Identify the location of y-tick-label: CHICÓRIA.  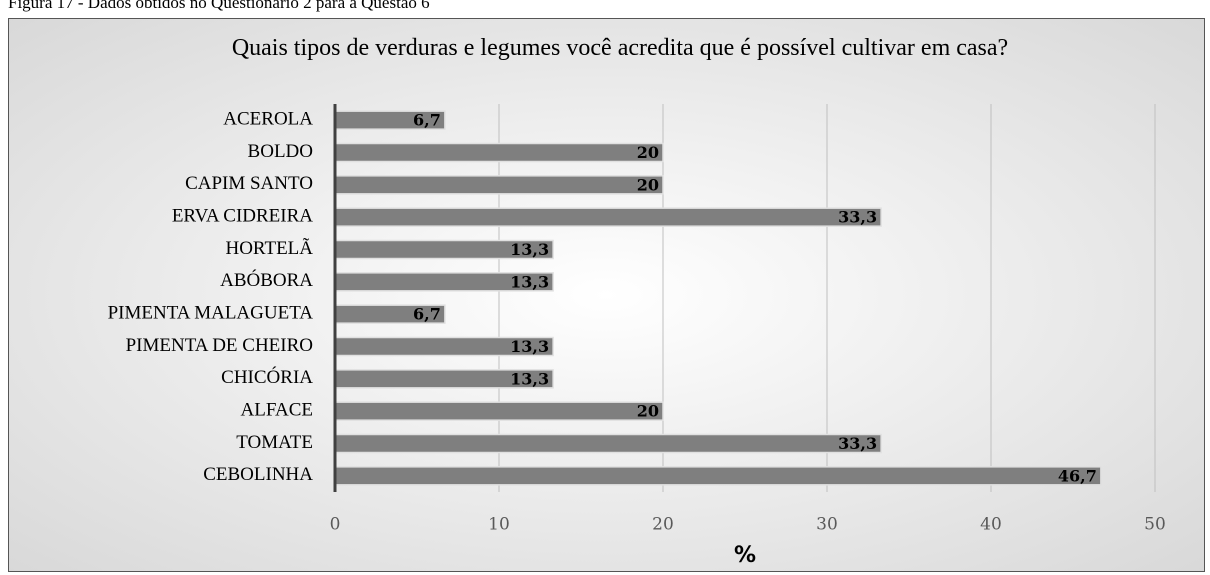
(267, 377).